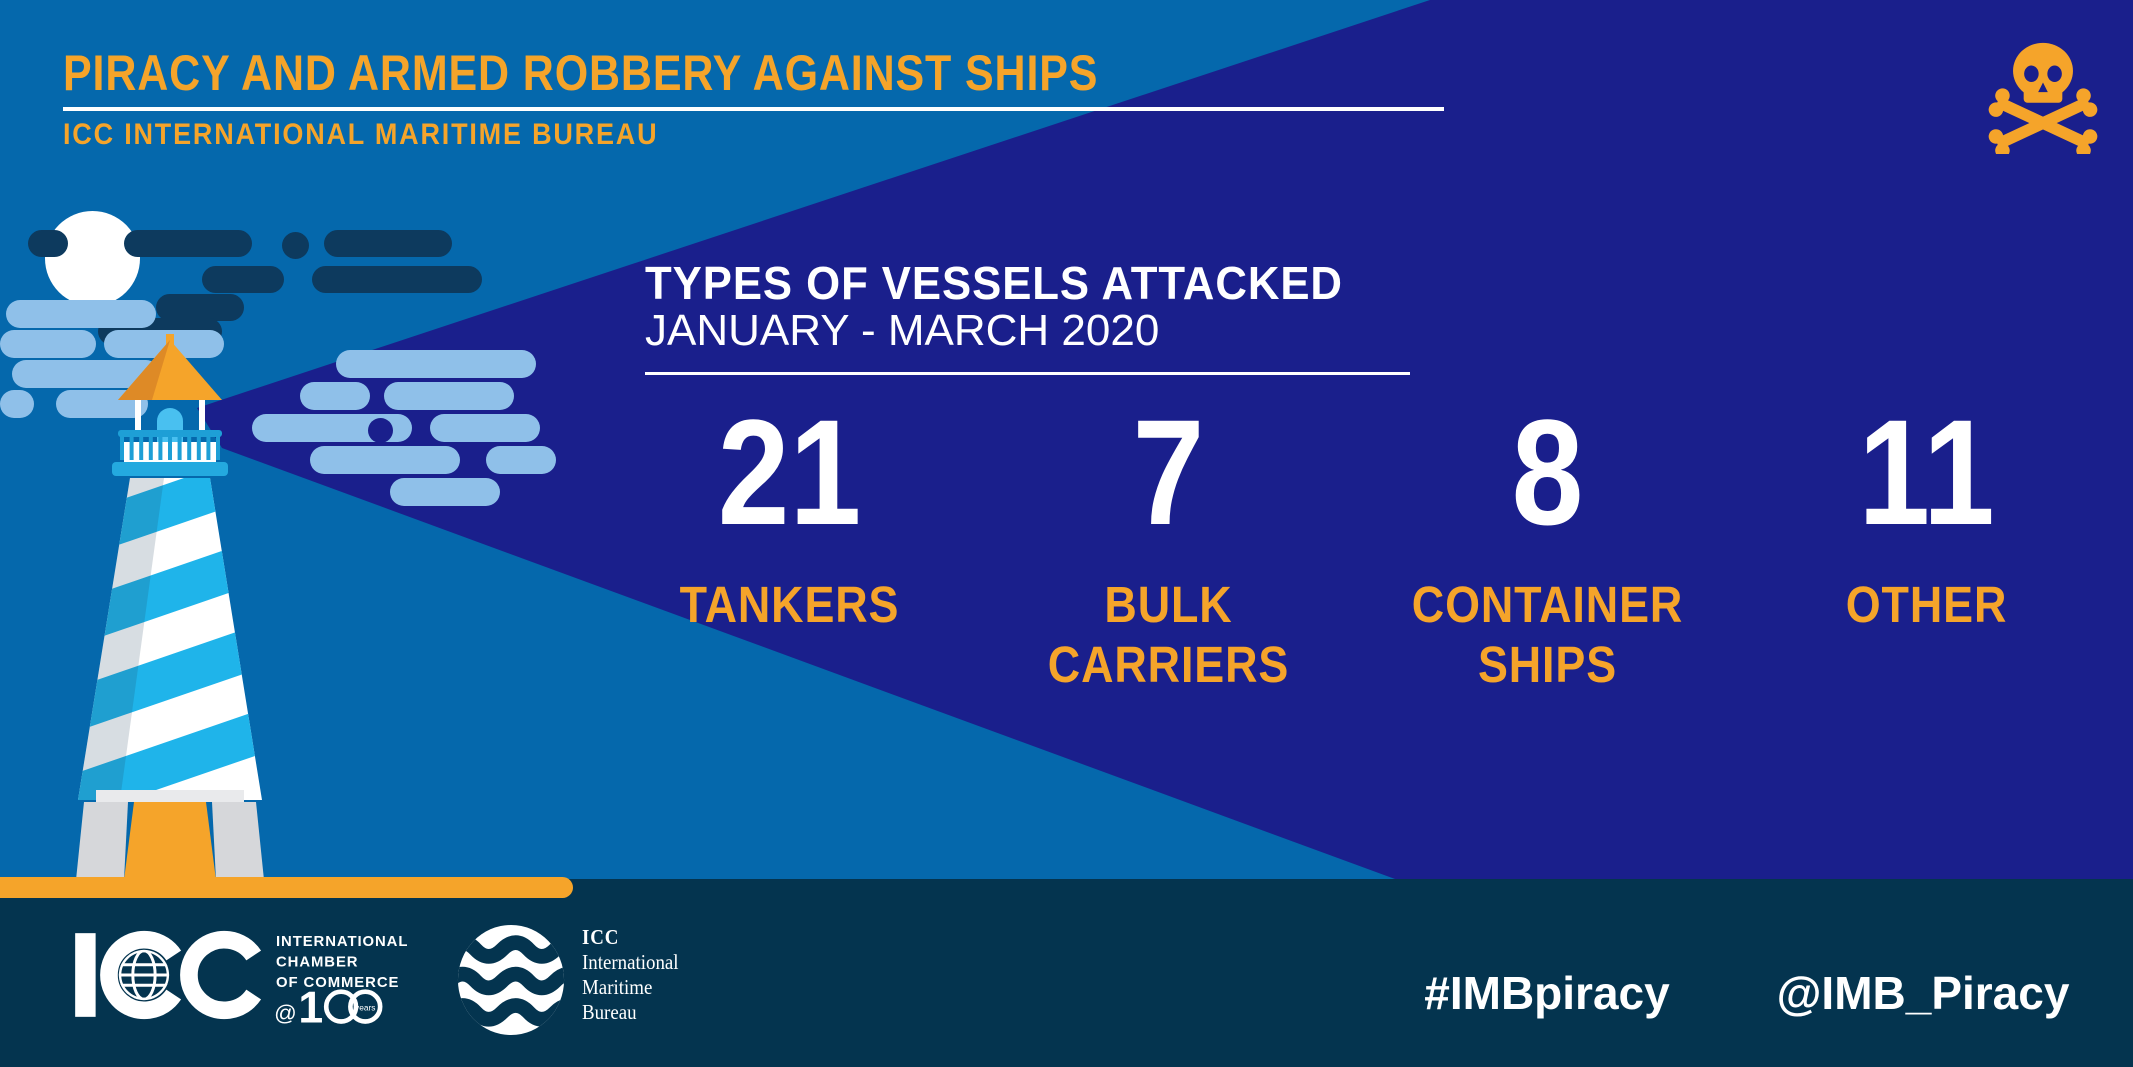 This screenshot has height=1067, width=2133. Describe the element at coordinates (328, 1005) in the screenshot. I see `icc-100years-mark: @ 1 years` at that location.